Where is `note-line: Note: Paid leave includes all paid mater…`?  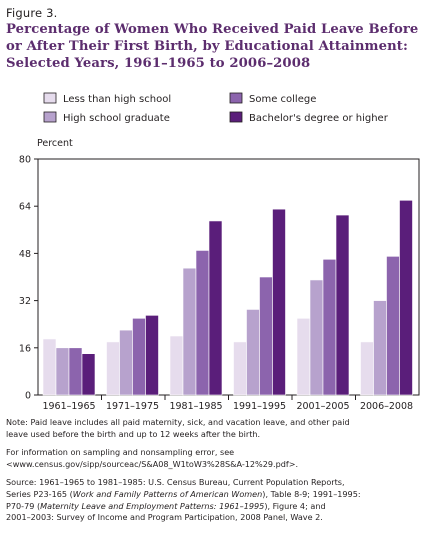
note-line: Note: Paid leave includes all paid mater… is located at coordinates (178, 422).